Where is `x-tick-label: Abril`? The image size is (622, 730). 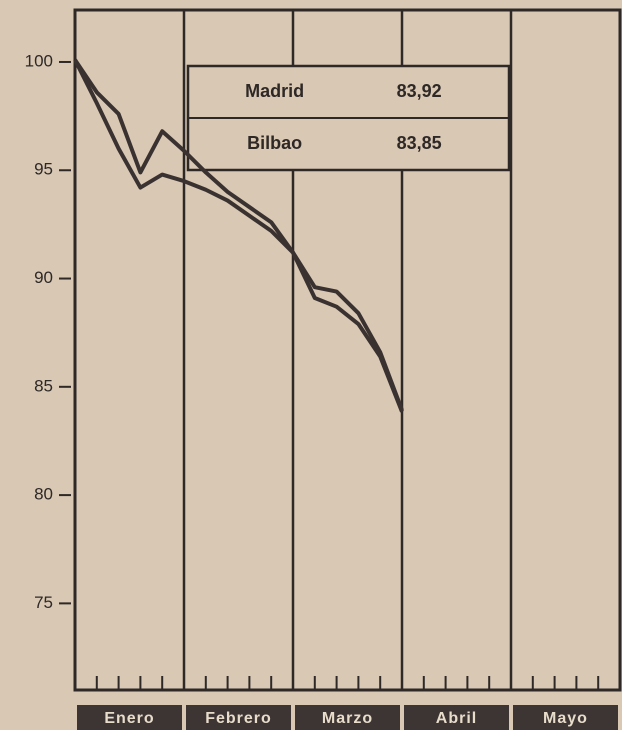
x-tick-label: Abril is located at coordinates (456, 718).